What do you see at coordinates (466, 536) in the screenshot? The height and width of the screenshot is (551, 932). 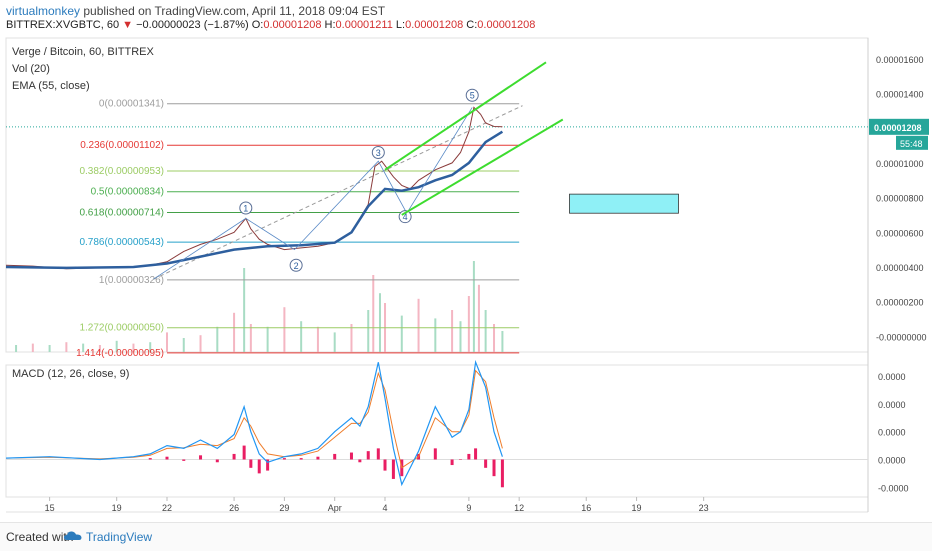 I see `footer: Created with TradingView` at bounding box center [466, 536].